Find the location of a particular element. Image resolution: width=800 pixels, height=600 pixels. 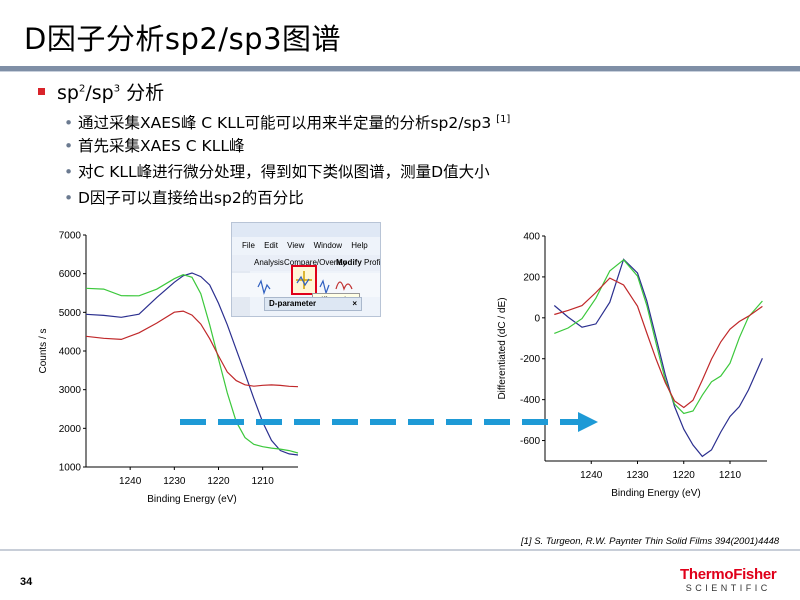

ribbon-profile: Profile is located at coordinates (372, 262).